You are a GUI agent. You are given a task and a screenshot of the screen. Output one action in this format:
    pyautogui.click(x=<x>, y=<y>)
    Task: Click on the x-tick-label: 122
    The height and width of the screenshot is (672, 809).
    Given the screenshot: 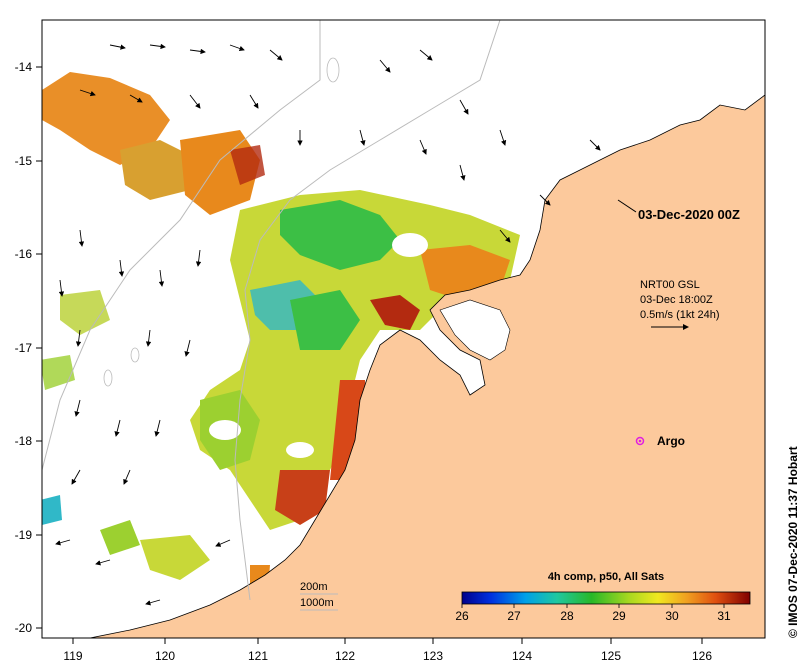 What is the action you would take?
    pyautogui.click(x=345, y=656)
    